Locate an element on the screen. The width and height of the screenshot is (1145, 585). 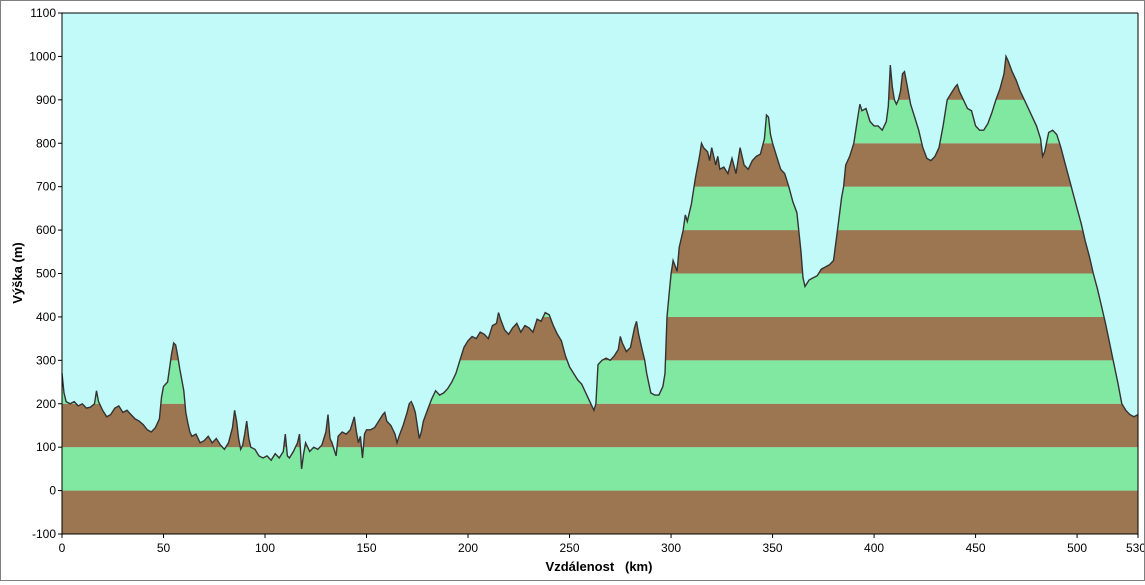
y-tick-label: 700 is located at coordinates (46, 187).